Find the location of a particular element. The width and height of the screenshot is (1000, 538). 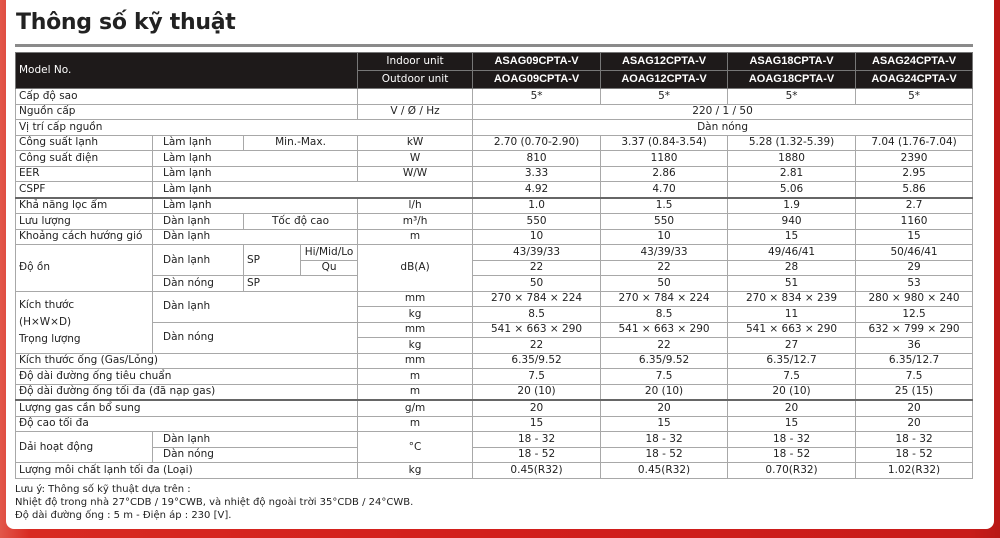

row-label: Lưu lượng is located at coordinates (84, 221).